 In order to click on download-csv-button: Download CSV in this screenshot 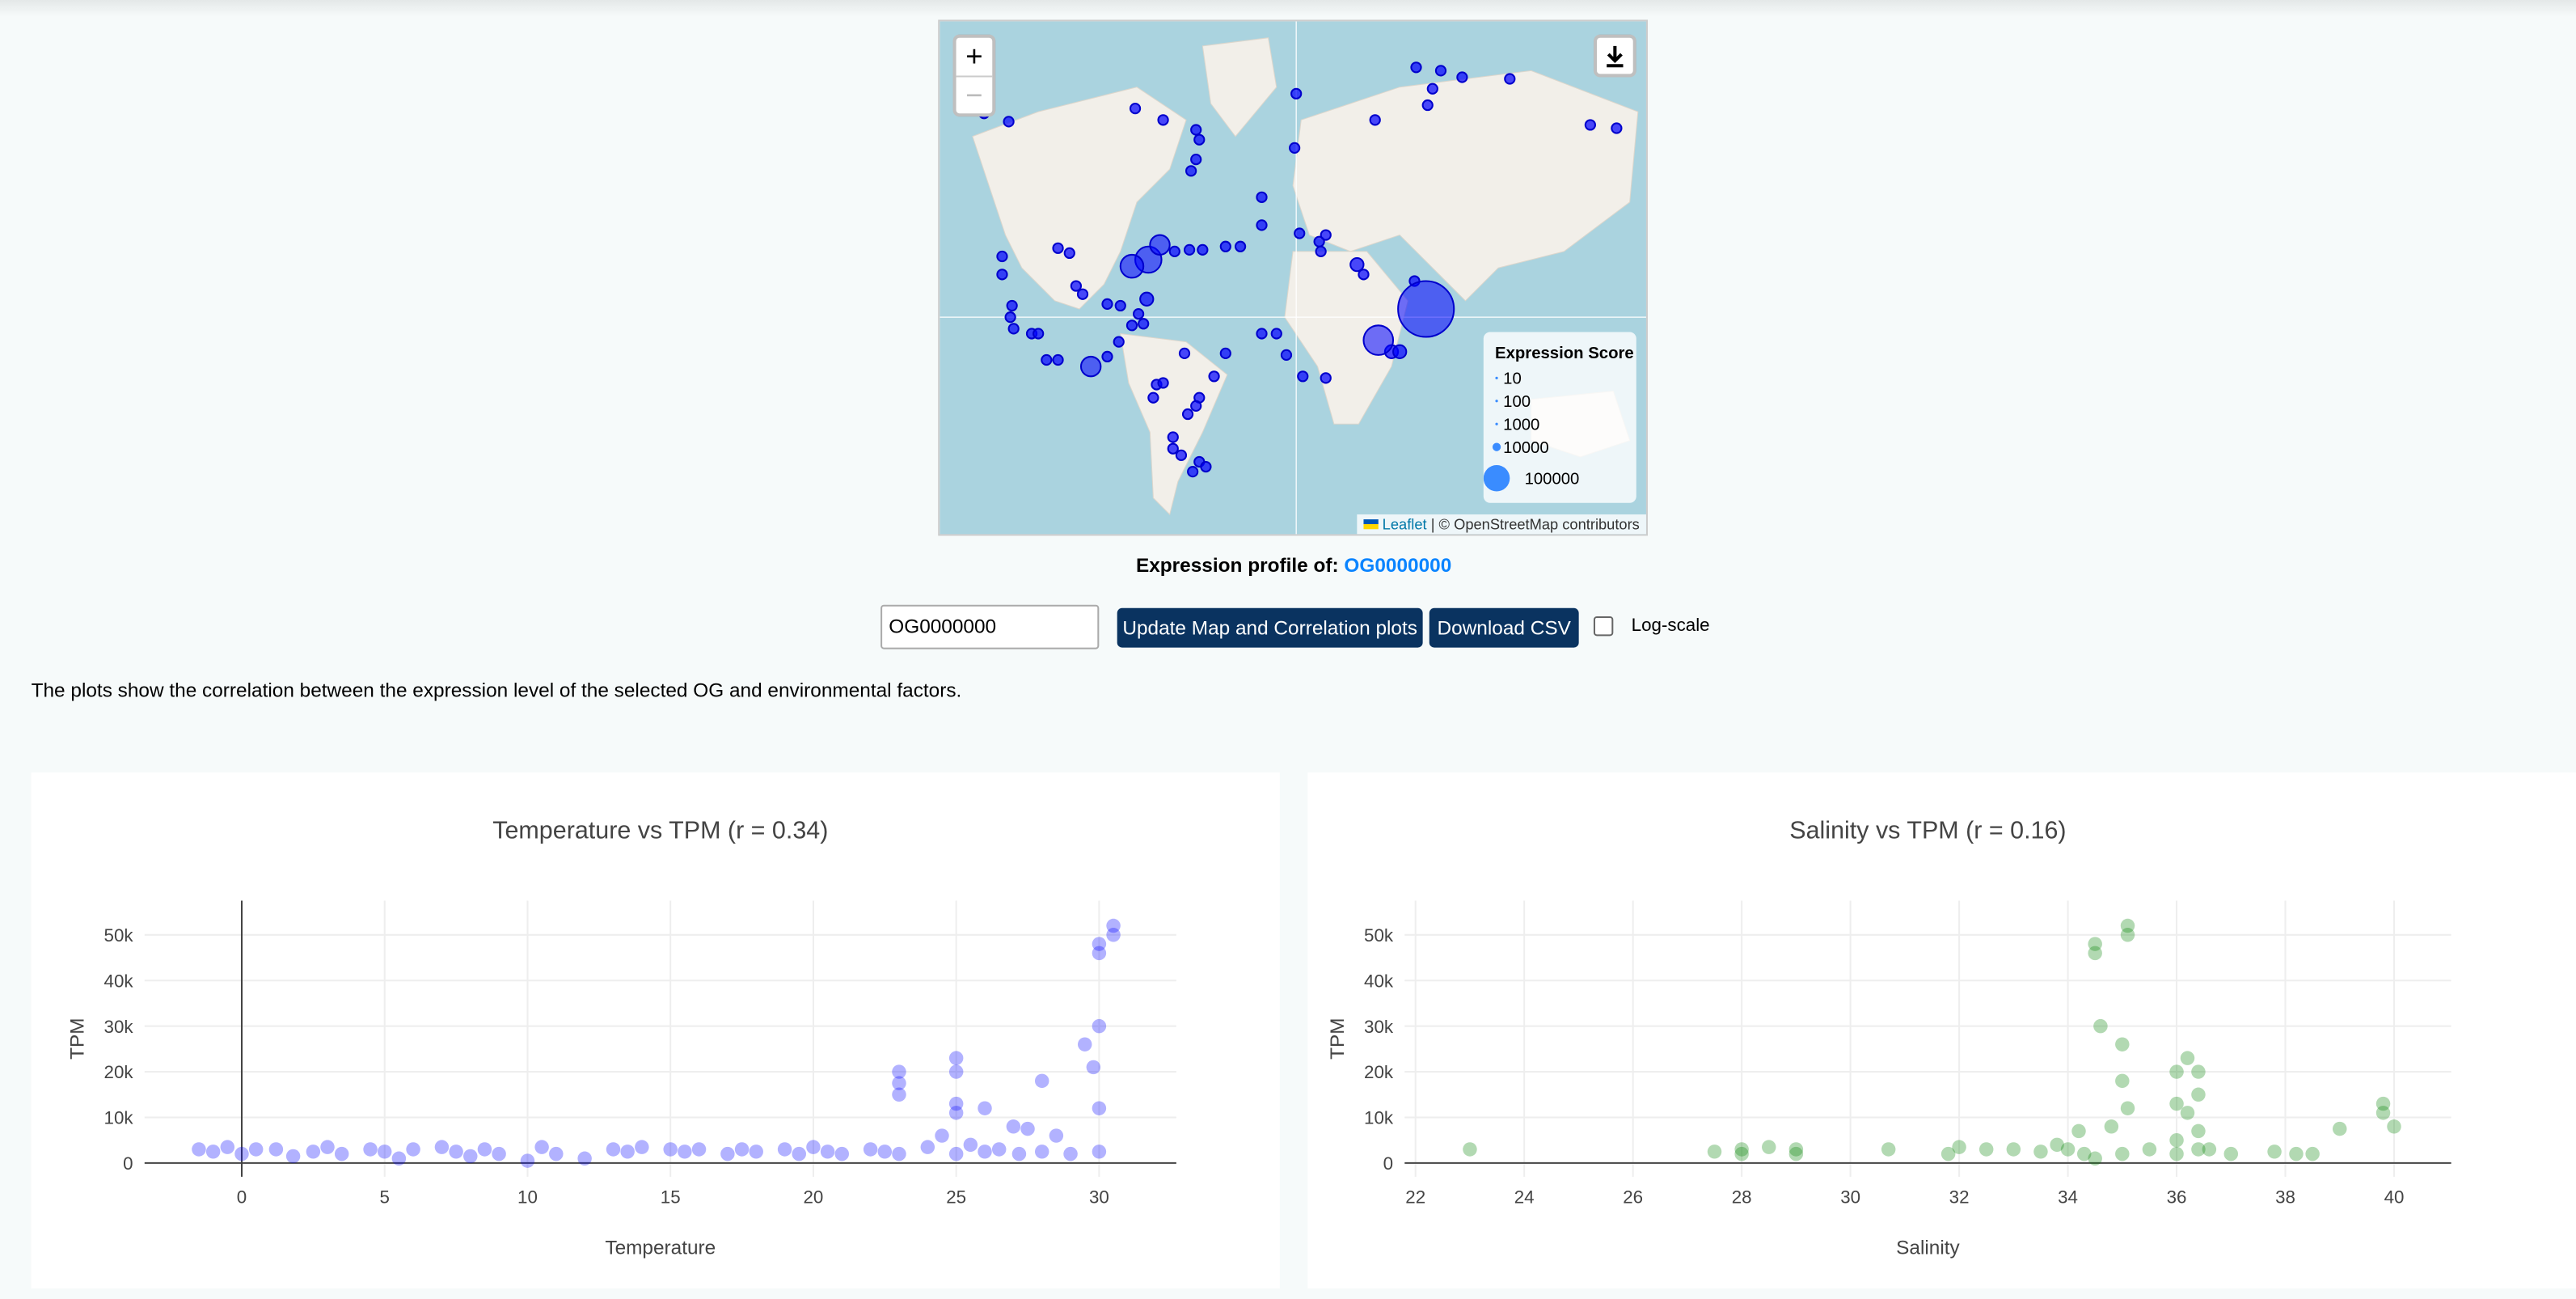, I will do `click(1504, 627)`.